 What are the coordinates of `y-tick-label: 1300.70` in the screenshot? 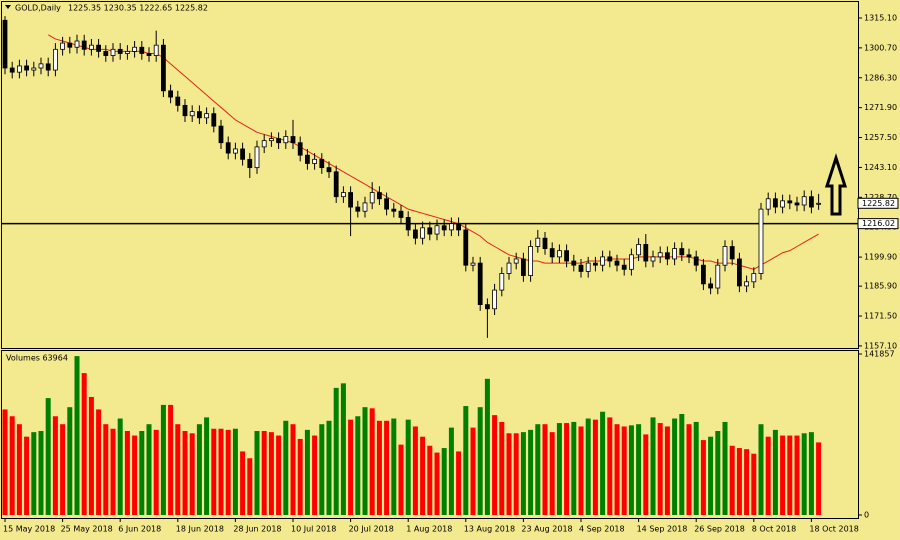 It's located at (880, 47).